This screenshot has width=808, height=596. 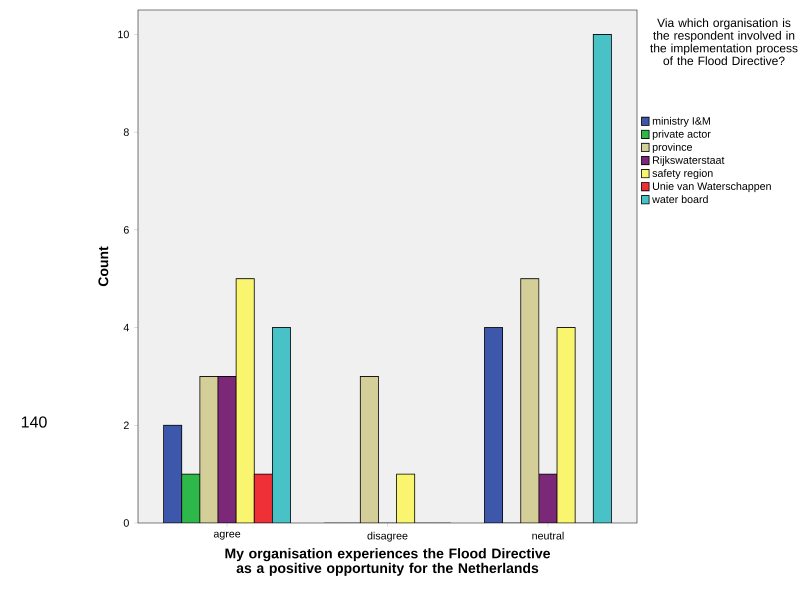 What do you see at coordinates (126, 328) in the screenshot?
I see `y-tick-label: 4` at bounding box center [126, 328].